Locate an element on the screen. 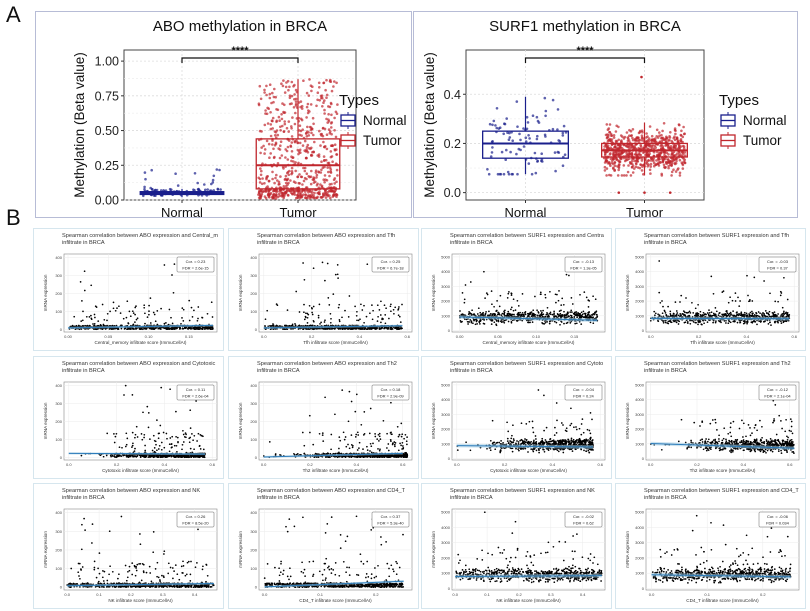  y-axis-label: mRNA expression is located at coordinates (45, 420).